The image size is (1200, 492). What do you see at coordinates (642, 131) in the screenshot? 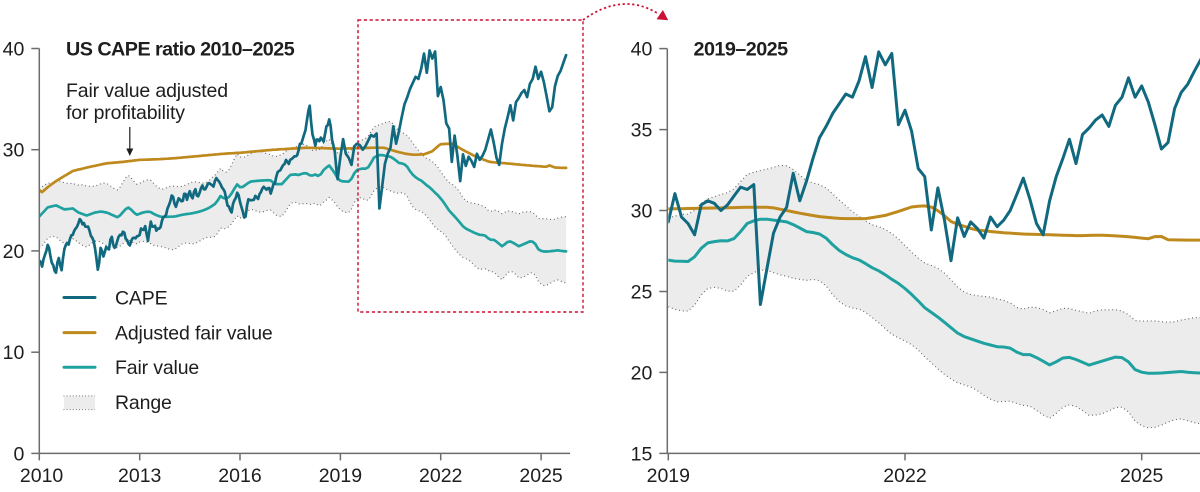
I see `svg-text: 35` at bounding box center [642, 131].